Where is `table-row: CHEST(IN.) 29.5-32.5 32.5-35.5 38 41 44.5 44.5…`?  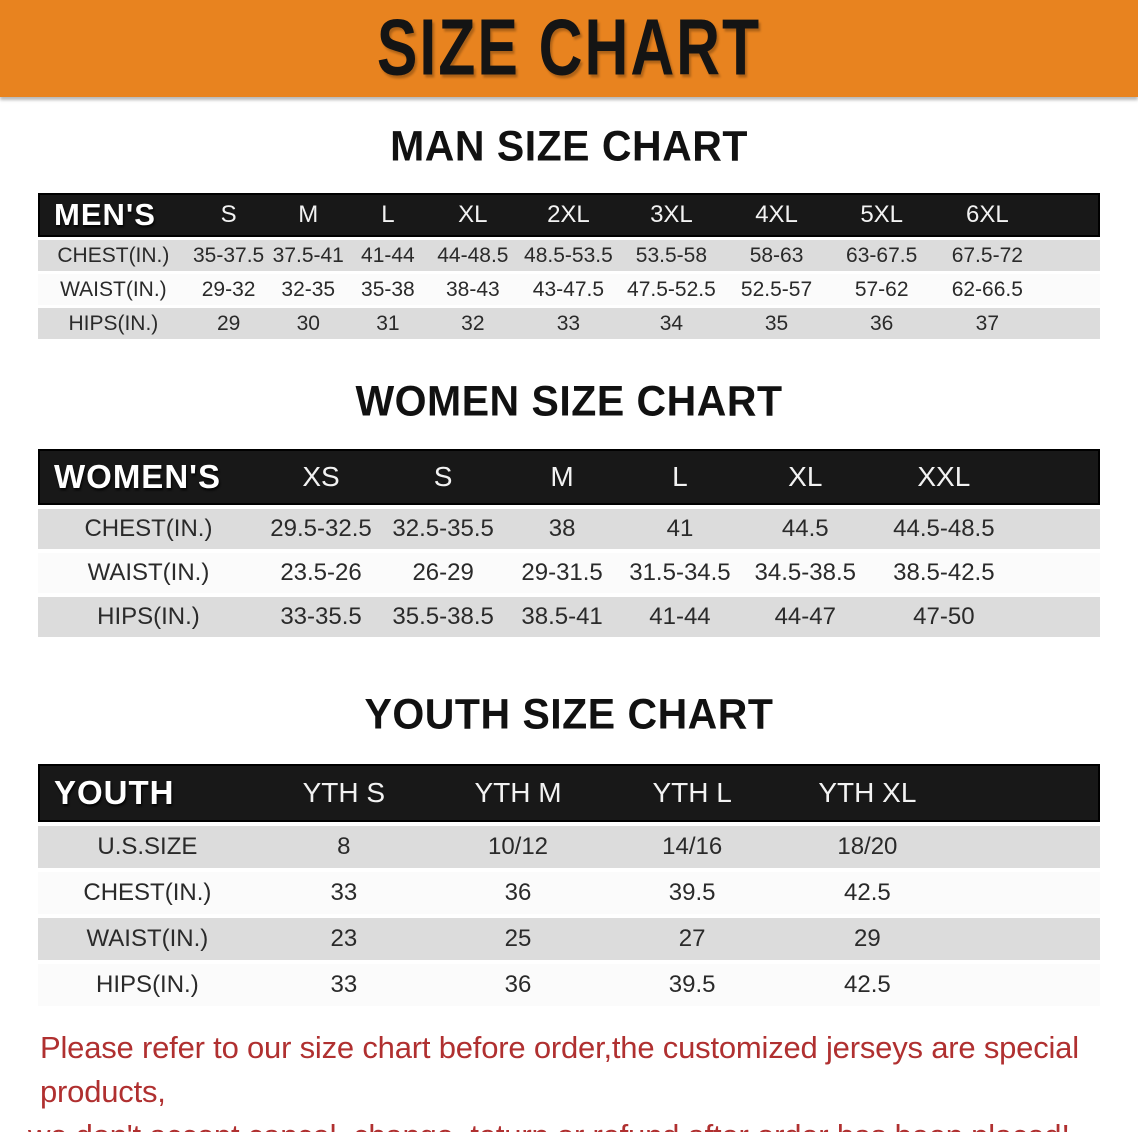
table-row: CHEST(IN.) 29.5-32.5 32.5-35.5 38 41 44.5 44.5… is located at coordinates (569, 529).